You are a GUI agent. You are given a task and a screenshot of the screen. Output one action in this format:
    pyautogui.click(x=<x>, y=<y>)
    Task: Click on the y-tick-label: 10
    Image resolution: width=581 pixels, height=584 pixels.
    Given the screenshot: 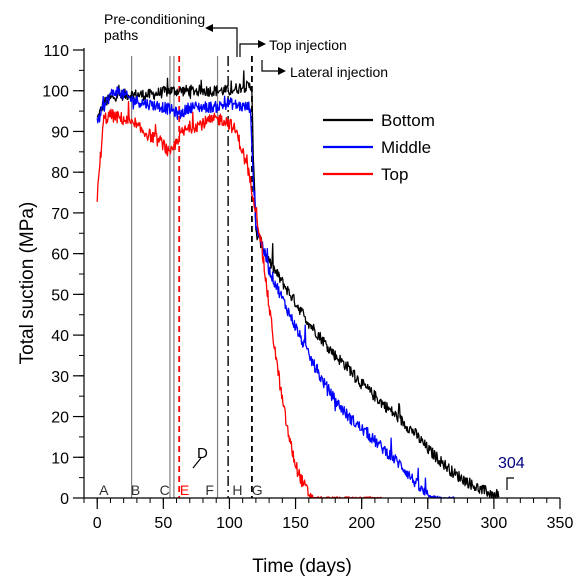 What is the action you would take?
    pyautogui.click(x=60, y=458)
    